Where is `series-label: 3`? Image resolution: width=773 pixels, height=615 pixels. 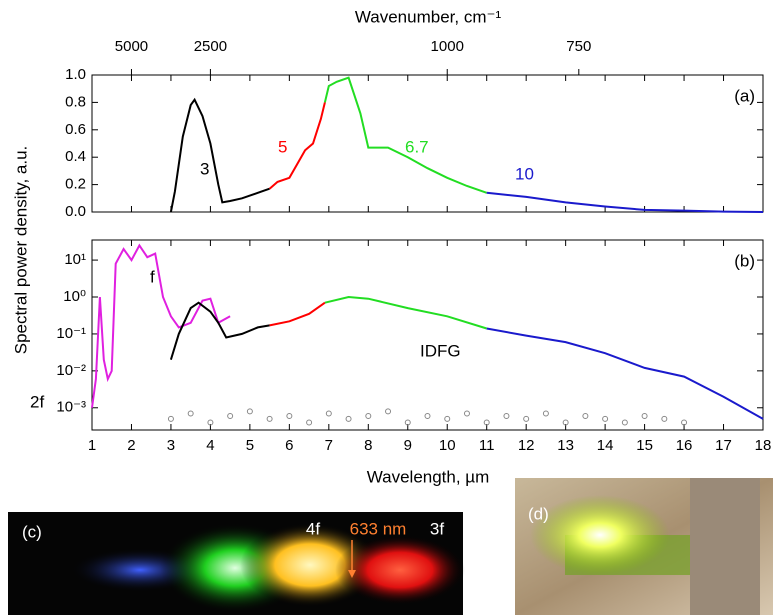 series-label: 3 is located at coordinates (204, 168).